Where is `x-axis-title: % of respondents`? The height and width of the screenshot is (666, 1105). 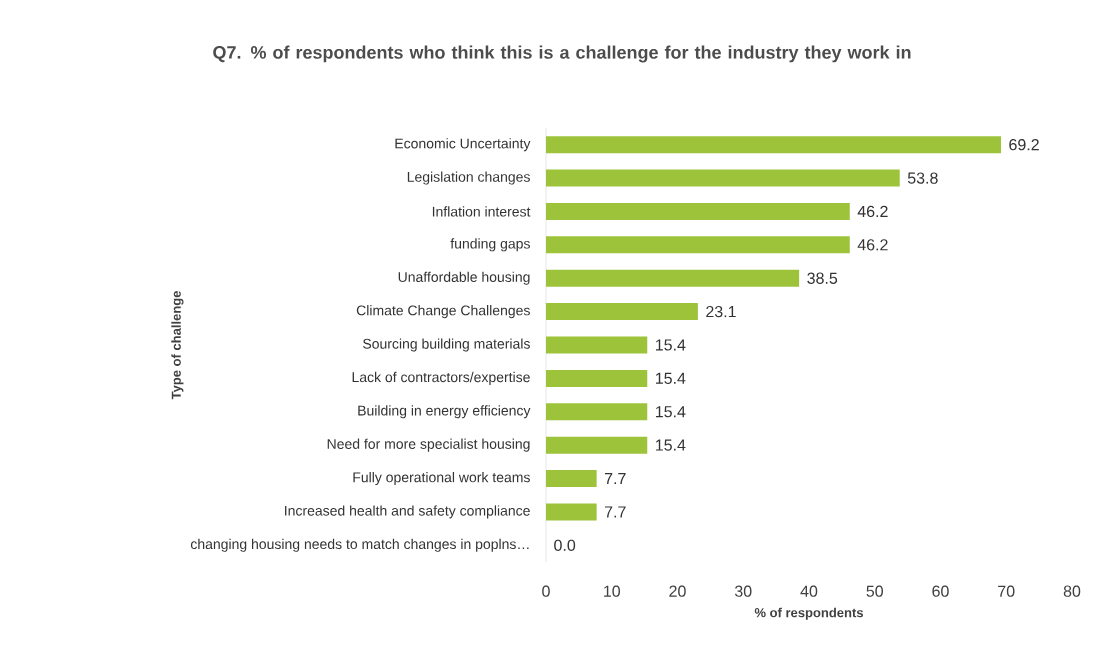
x-axis-title: % of respondents is located at coordinates (808, 613).